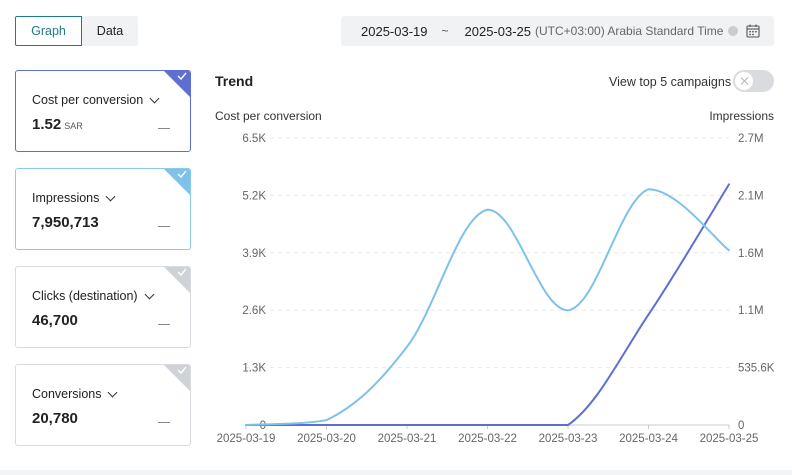 The width and height of the screenshot is (792, 475). What do you see at coordinates (744, 81) in the screenshot?
I see `toggle-off-icon` at bounding box center [744, 81].